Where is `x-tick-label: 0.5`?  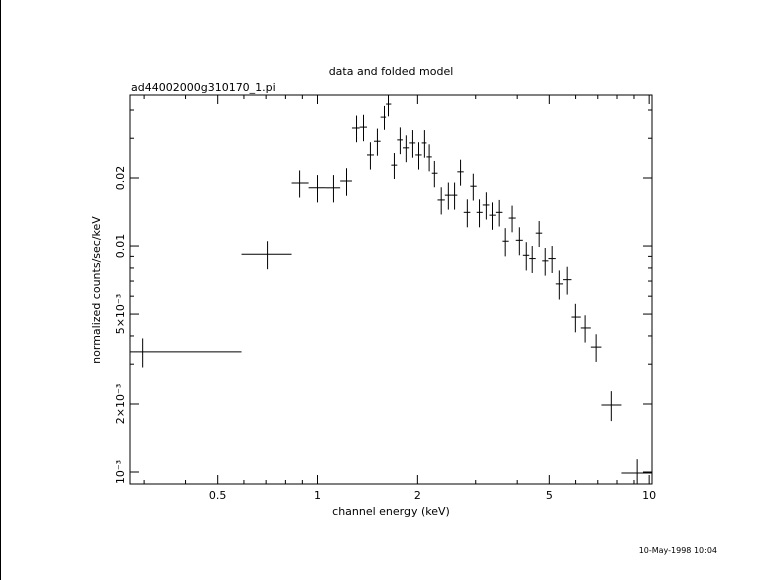 x-tick-label: 0.5 is located at coordinates (218, 495).